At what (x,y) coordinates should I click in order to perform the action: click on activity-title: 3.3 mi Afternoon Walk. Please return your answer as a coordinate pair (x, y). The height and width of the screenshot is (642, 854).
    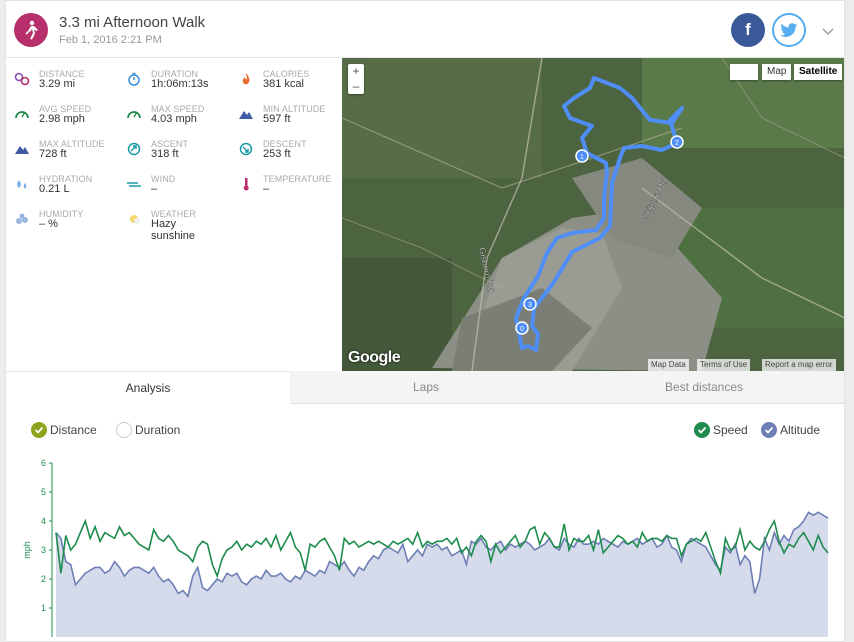
    Looking at the image, I should click on (132, 22).